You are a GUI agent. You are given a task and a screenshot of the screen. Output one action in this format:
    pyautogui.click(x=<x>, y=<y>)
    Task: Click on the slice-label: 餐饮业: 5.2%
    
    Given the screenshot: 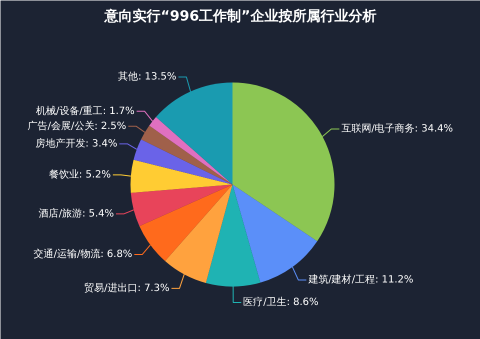 What is the action you would take?
    pyautogui.click(x=79, y=174)
    